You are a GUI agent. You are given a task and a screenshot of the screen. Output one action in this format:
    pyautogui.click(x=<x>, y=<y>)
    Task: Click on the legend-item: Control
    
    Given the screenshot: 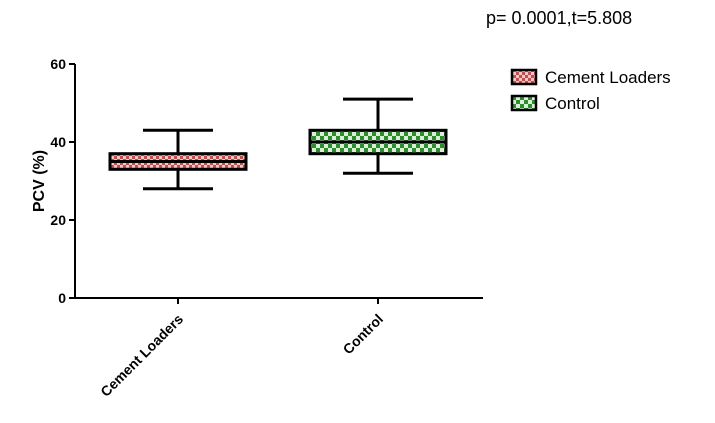 What is the action you would take?
    pyautogui.click(x=556, y=103)
    